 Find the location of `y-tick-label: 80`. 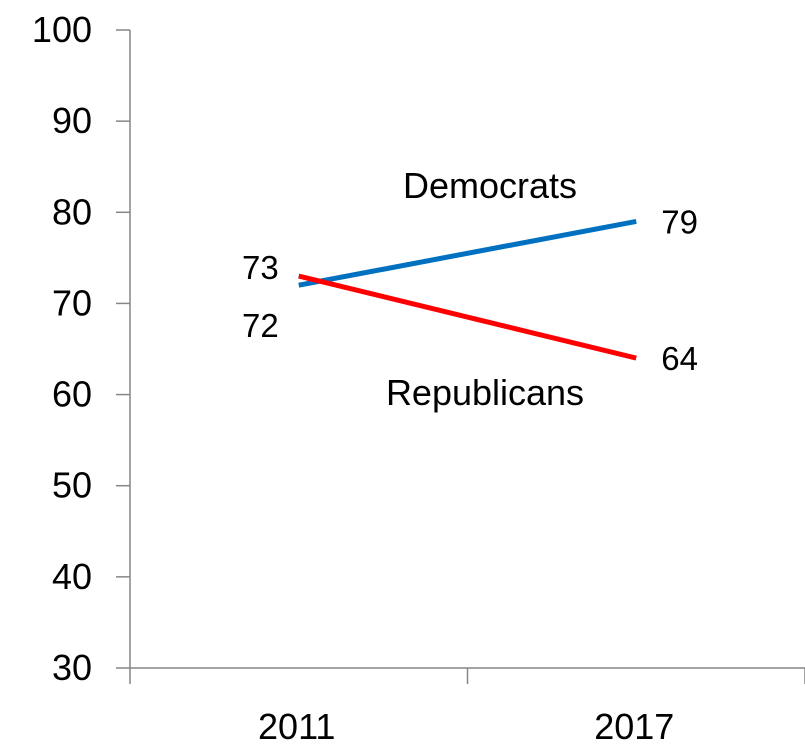

y-tick-label: 80 is located at coordinates (72, 211).